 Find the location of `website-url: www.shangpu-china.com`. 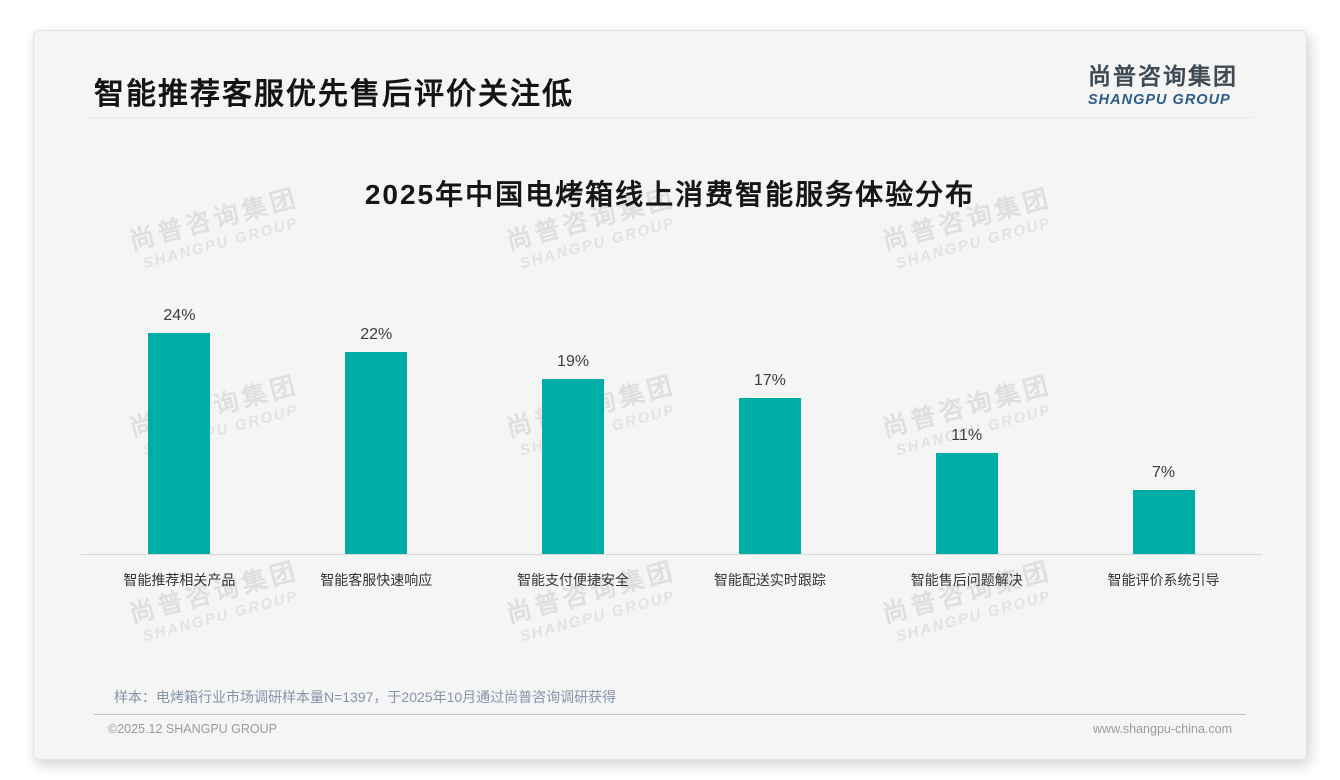

website-url: www.shangpu-china.com is located at coordinates (1162, 729).